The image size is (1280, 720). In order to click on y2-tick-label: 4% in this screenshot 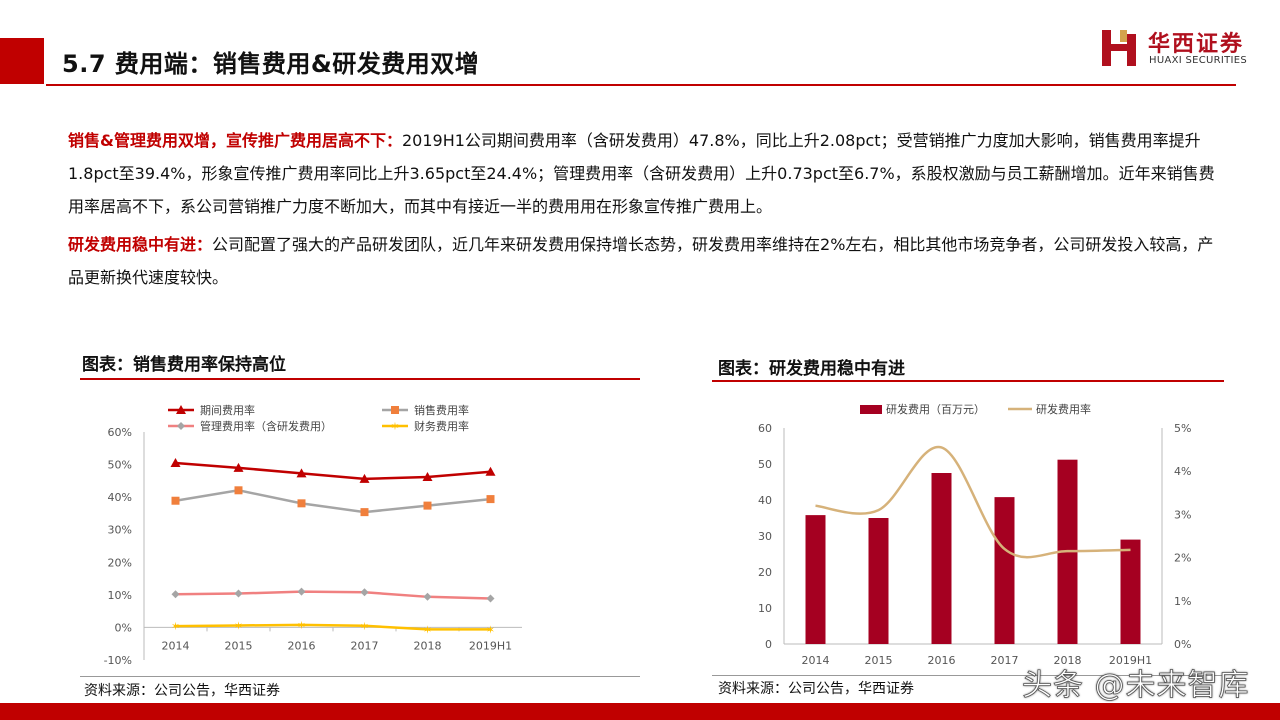, I will do `click(1182, 471)`.